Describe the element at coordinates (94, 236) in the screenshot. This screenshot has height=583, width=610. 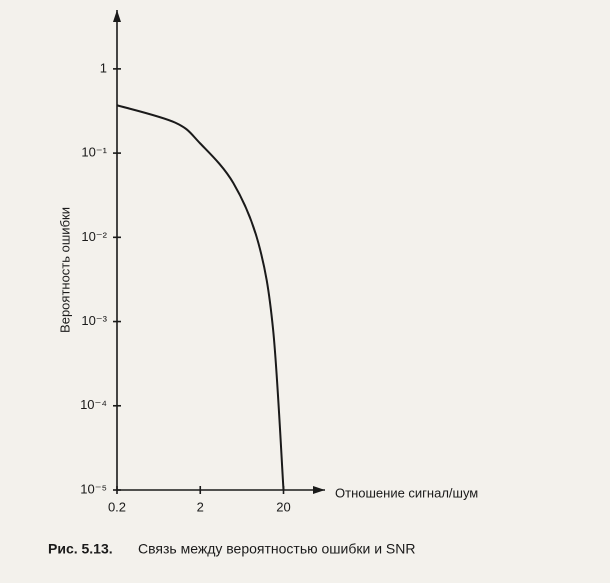
I see `y-tick-label: 10⁻²` at that location.